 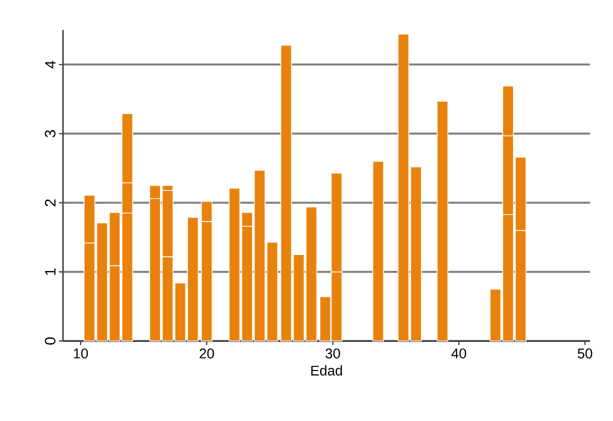 What do you see at coordinates (585, 353) in the screenshot?
I see `x-tick-label: 50` at bounding box center [585, 353].